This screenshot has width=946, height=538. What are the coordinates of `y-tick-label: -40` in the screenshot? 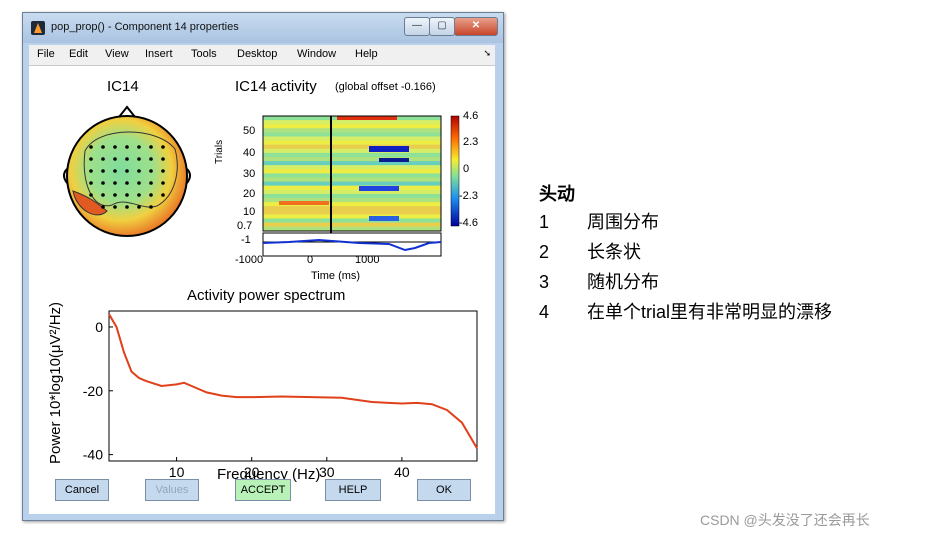 It's located at (93, 455).